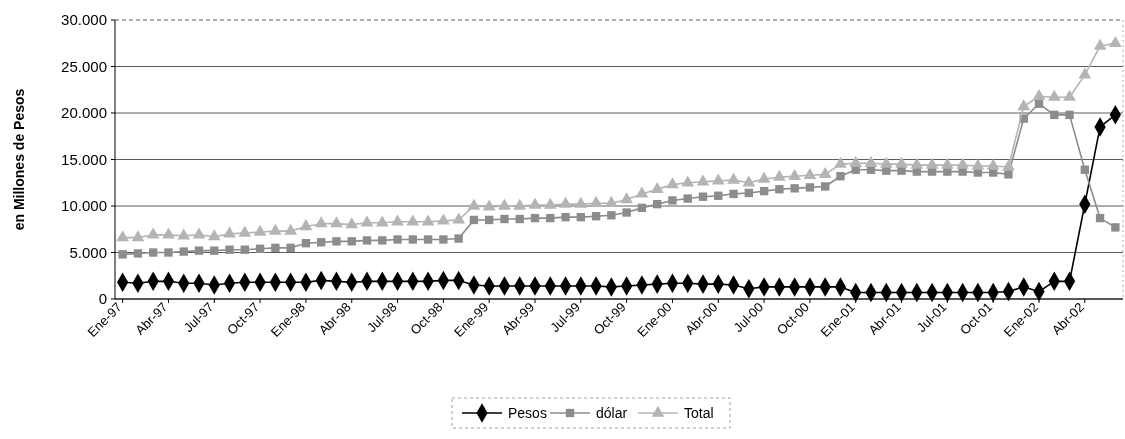  I want to click on y-tick-label: 15.000, so click(84, 159).